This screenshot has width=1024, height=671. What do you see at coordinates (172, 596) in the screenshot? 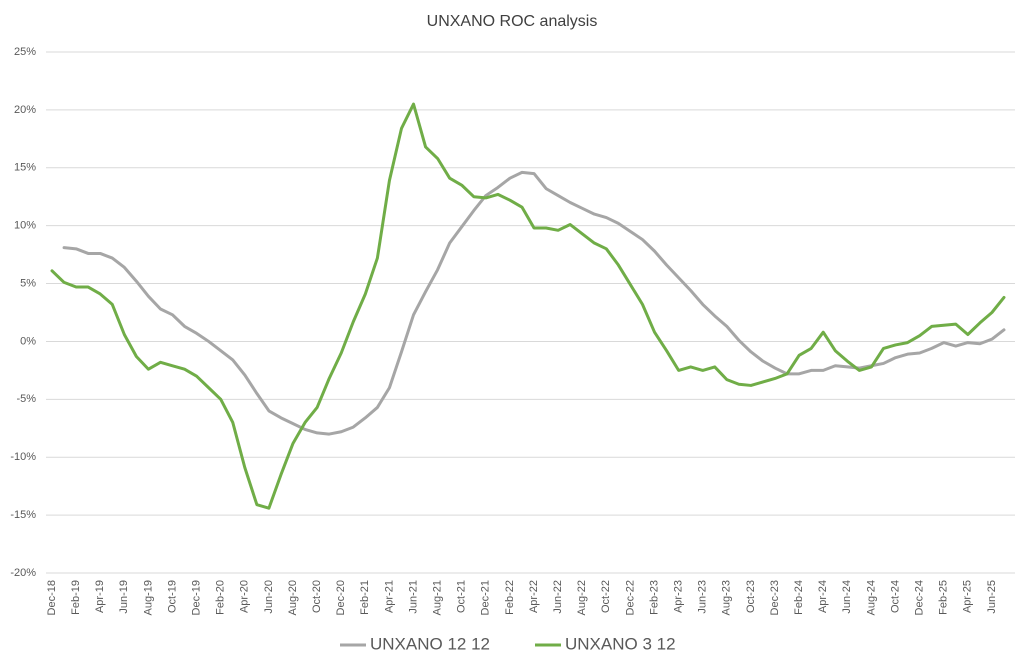
I see `x-tick-label: Oct-19` at bounding box center [172, 596].